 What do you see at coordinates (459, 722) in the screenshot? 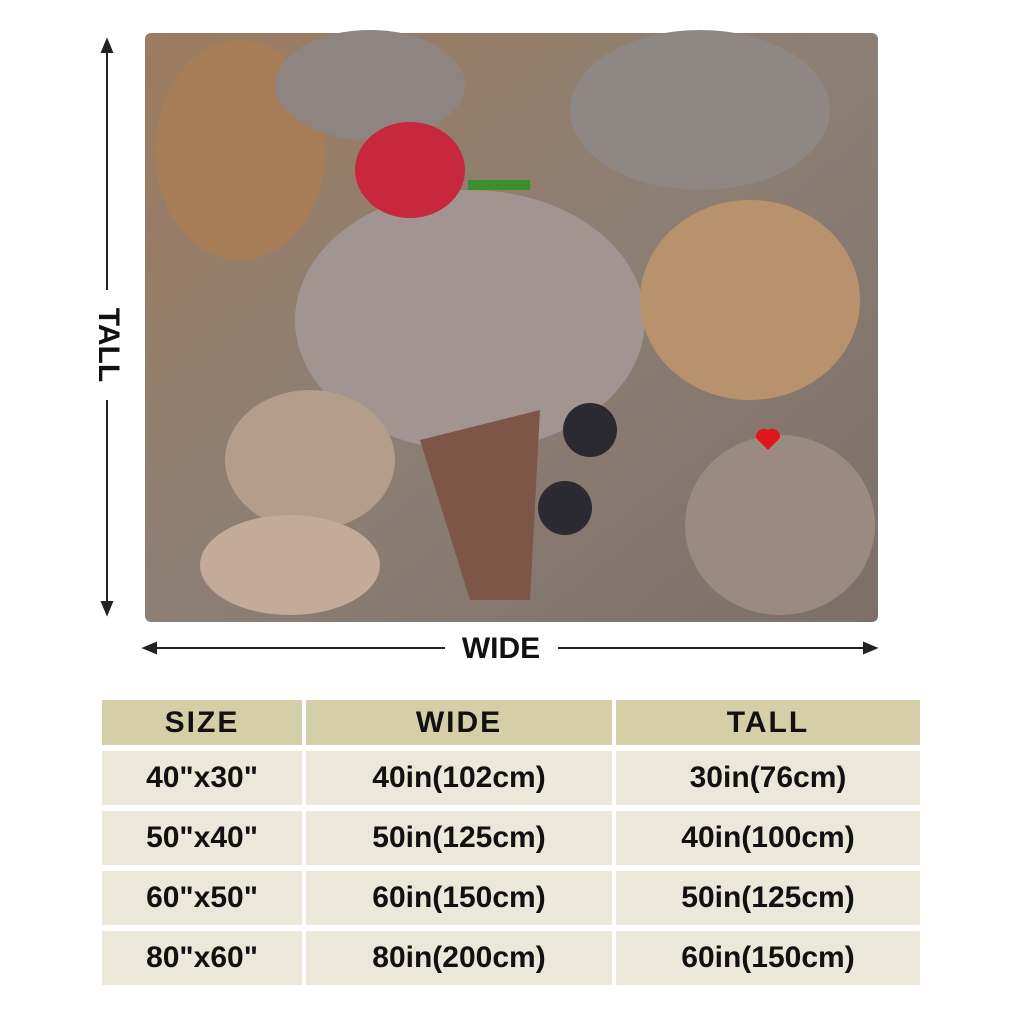
I see `header-cell: WIDE` at bounding box center [459, 722].